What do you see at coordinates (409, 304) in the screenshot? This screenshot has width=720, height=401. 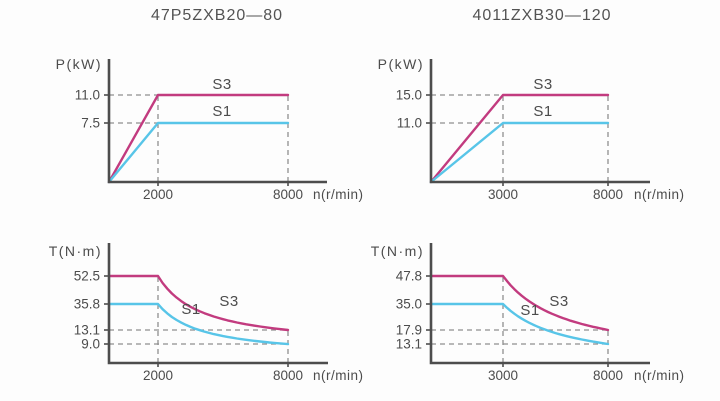 I see `y-tick-label: 35.0` at bounding box center [409, 304].